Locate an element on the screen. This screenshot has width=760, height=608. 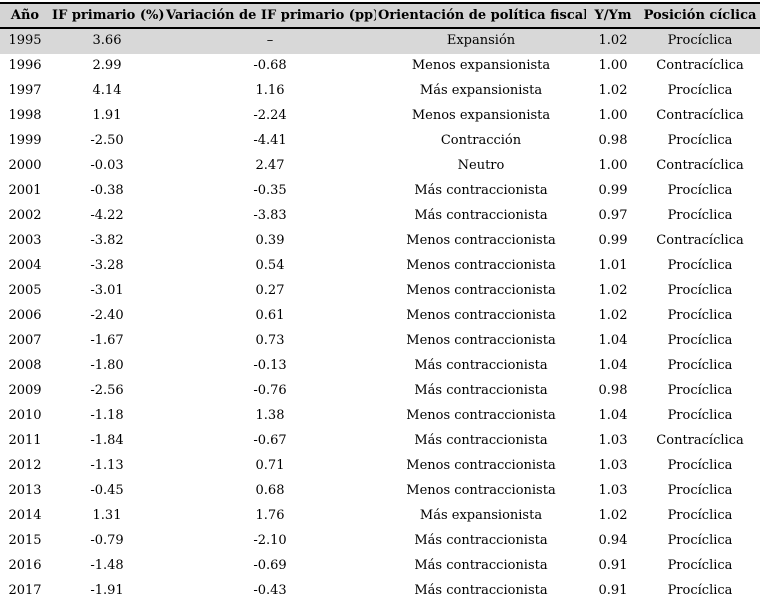
table-cell-variation-fiscal-impulse: 1.38 is located at coordinates (270, 415).